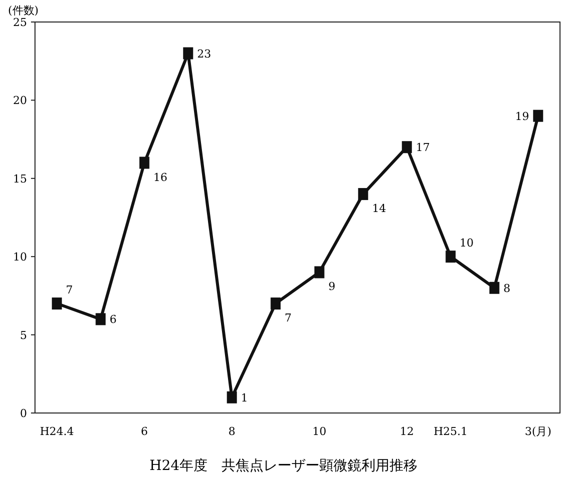 This screenshot has width=567, height=483. I want to click on data-label: 10, so click(467, 243).